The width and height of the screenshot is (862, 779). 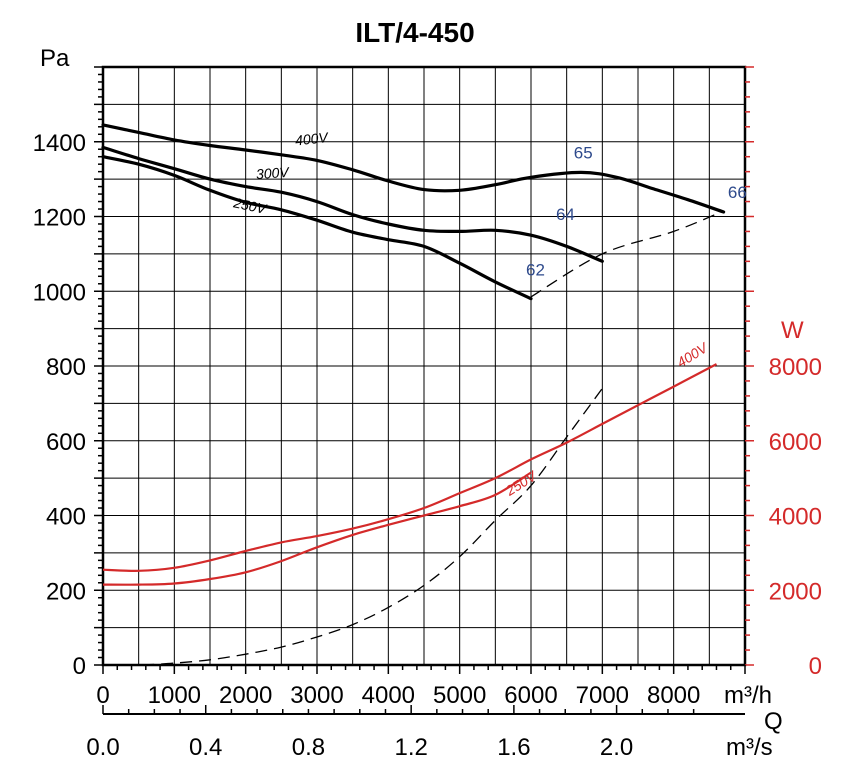 What do you see at coordinates (795, 442) in the screenshot?
I see `y2-tick-label: 6000` at bounding box center [795, 442].